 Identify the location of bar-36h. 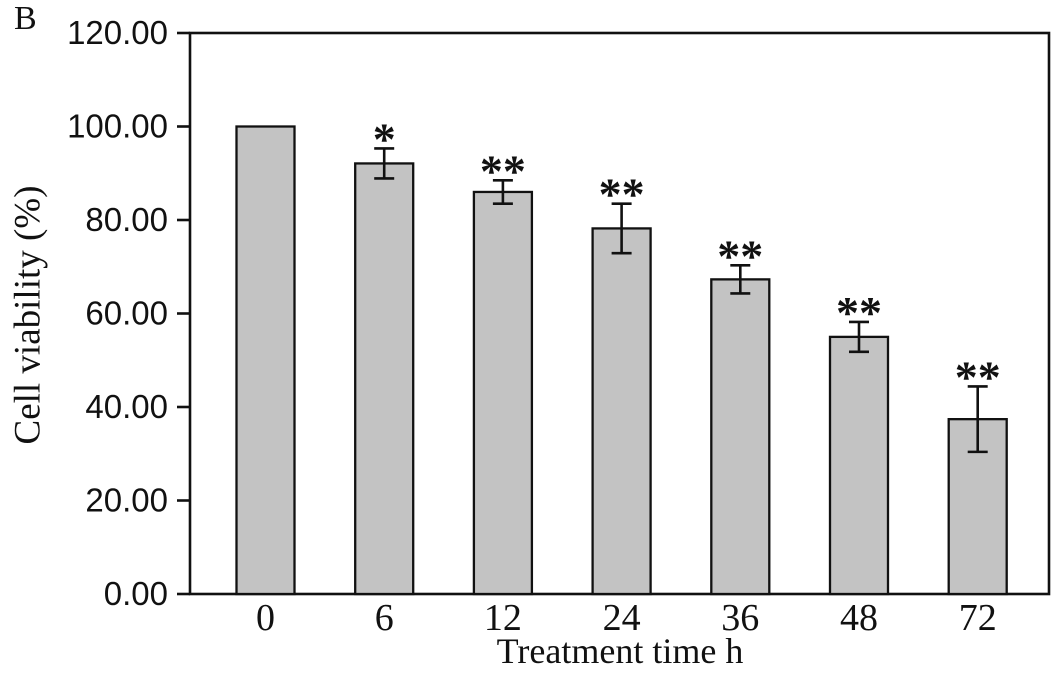
(740, 437).